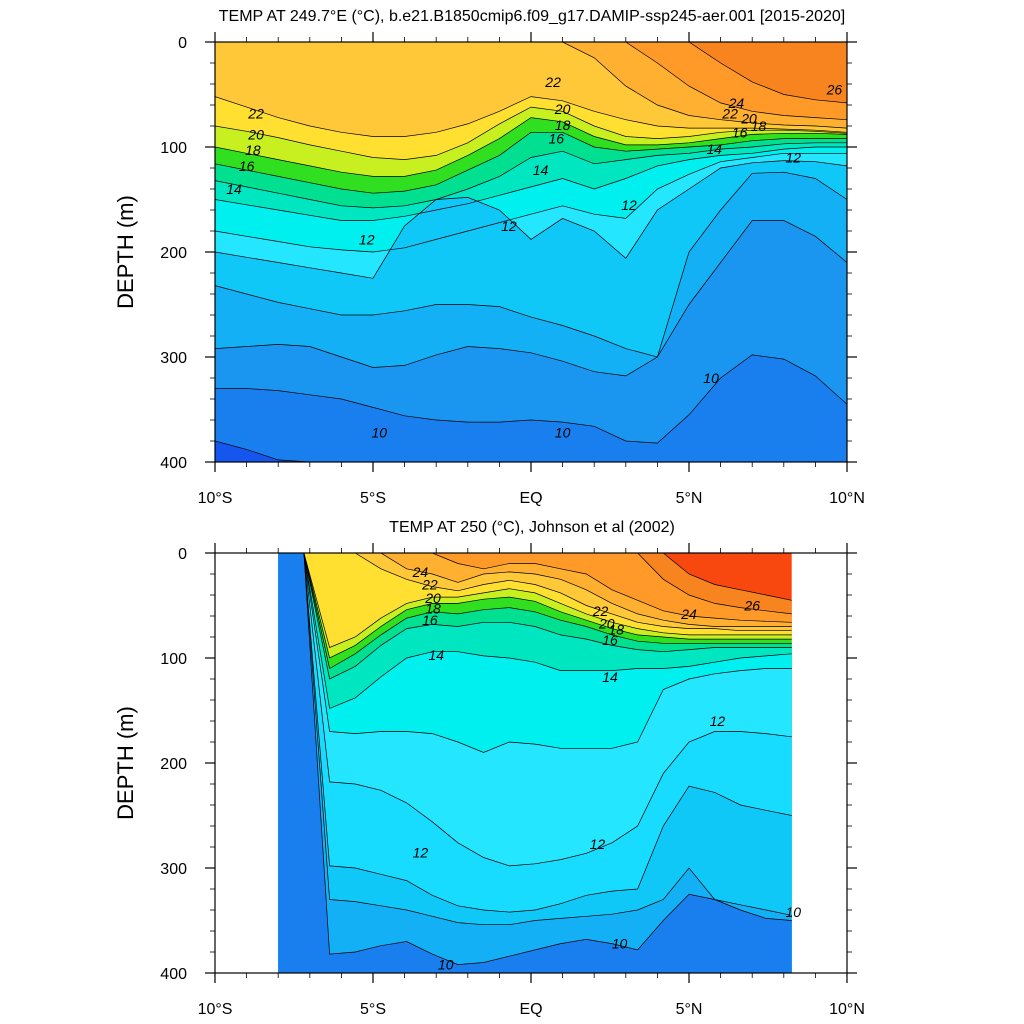 The image size is (1024, 1024). I want to click on bottom-panel-title: TEMP AT 250 (°C), Johnson et al (2002), so click(532, 527).